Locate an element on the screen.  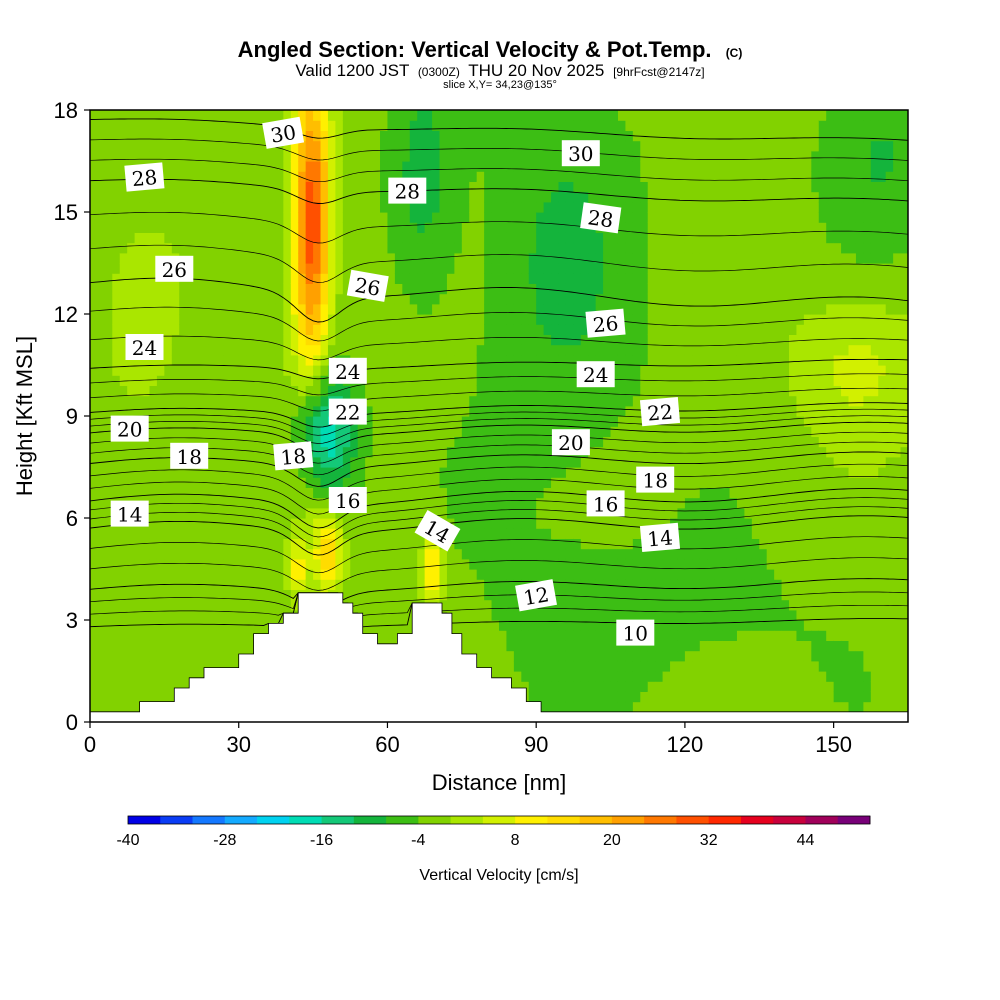
title-mark: (C) is located at coordinates (734, 53).